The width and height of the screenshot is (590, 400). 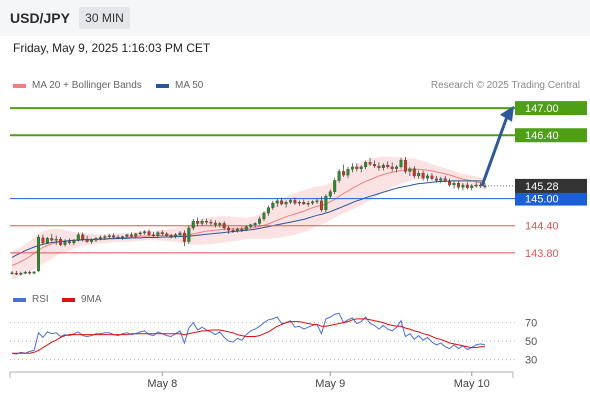 I want to click on timeframe-button: 30 MIN, so click(x=104, y=18).